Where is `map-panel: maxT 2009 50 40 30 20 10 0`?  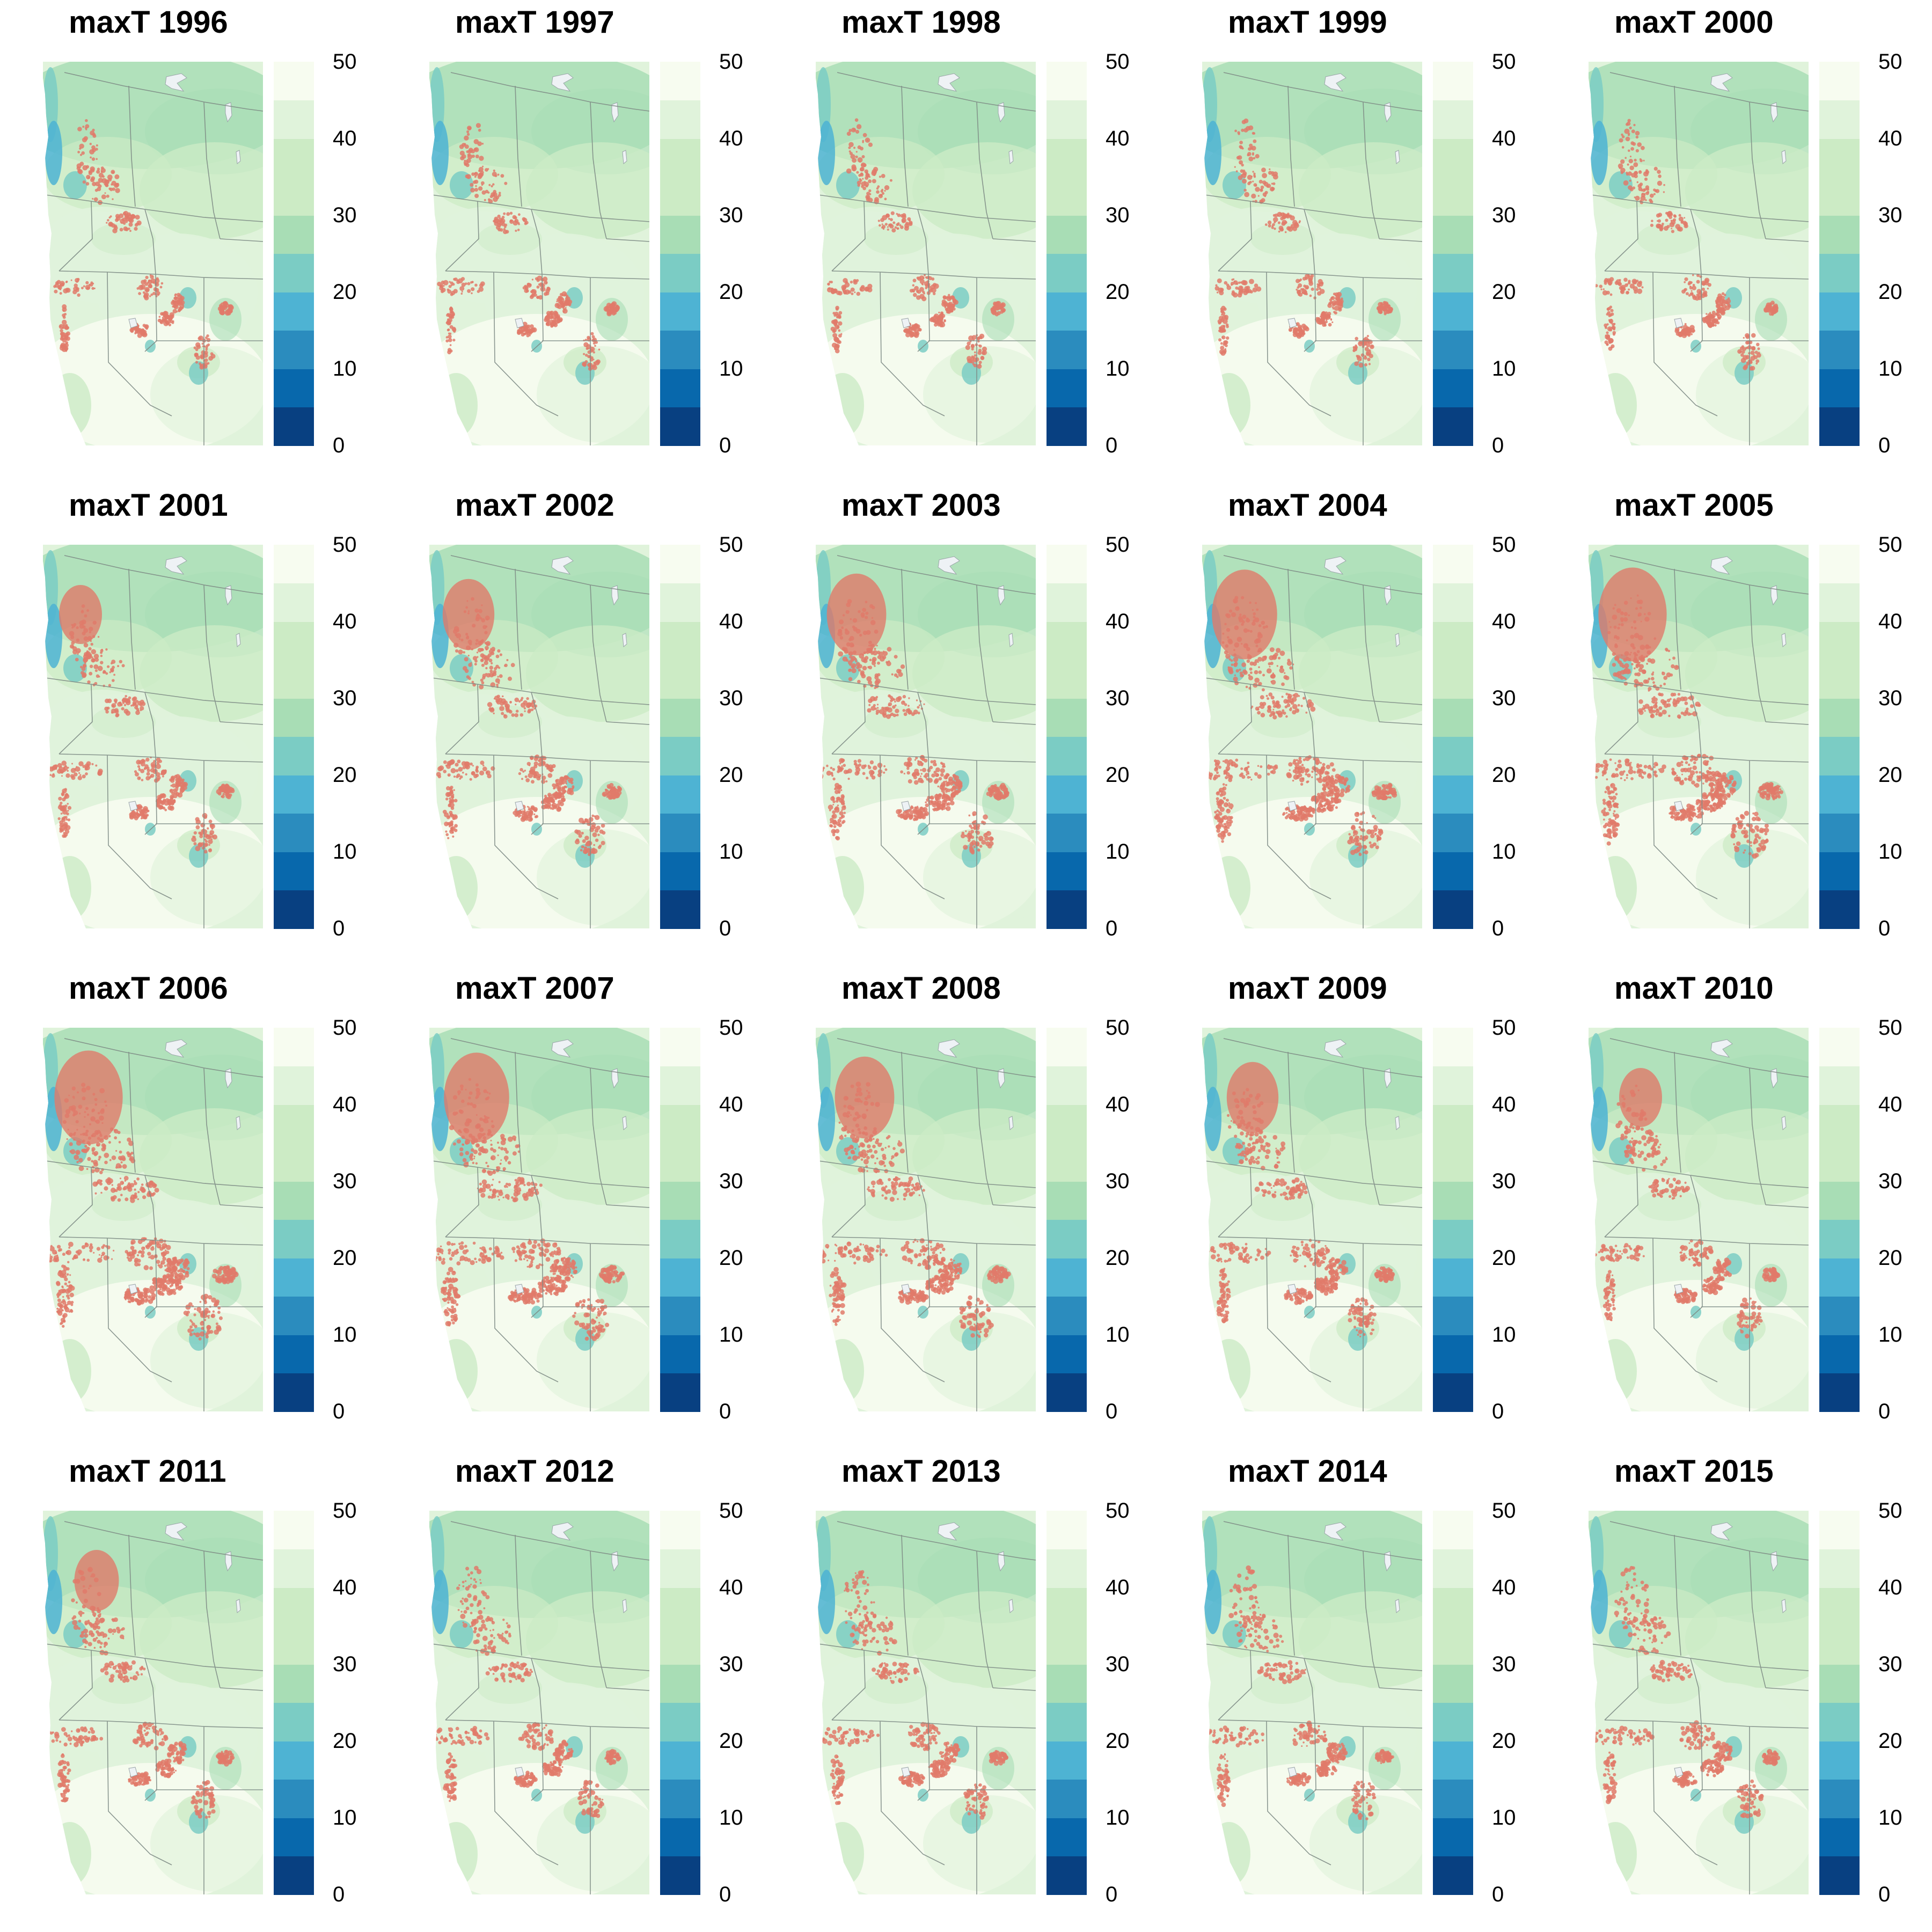 map-panel: maxT 2009 50 40 30 20 10 0 is located at coordinates (1352, 1207).